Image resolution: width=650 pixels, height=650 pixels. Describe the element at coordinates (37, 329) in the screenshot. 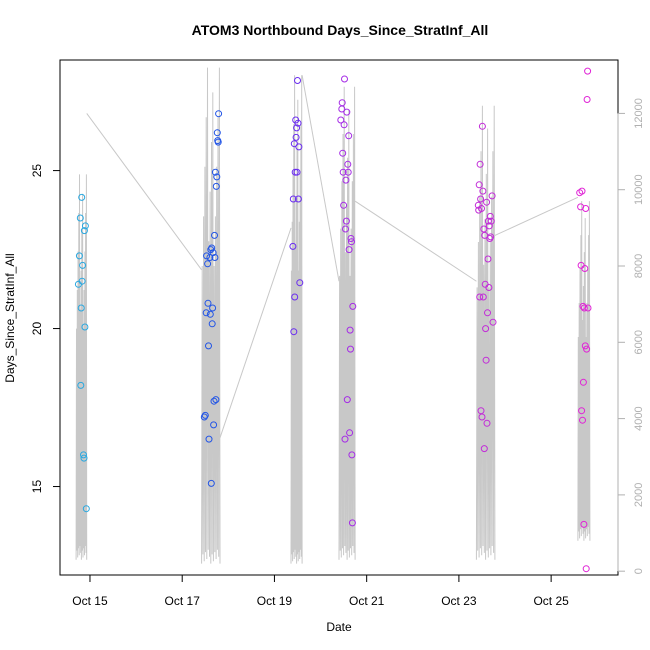

I see `y-tick-label: 20` at that location.